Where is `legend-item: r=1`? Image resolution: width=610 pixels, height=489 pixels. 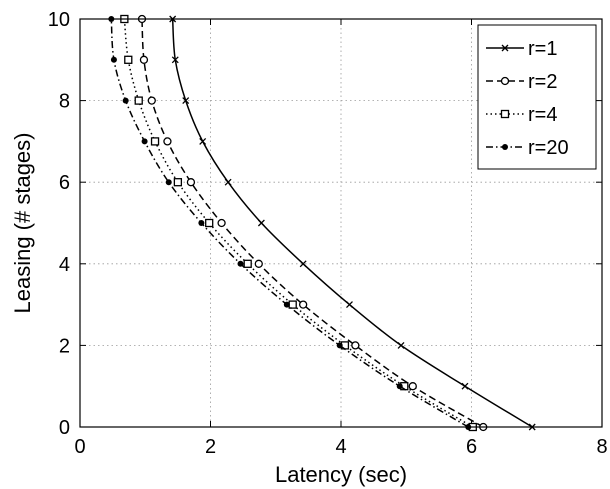 legend-item: r=1 is located at coordinates (521, 49).